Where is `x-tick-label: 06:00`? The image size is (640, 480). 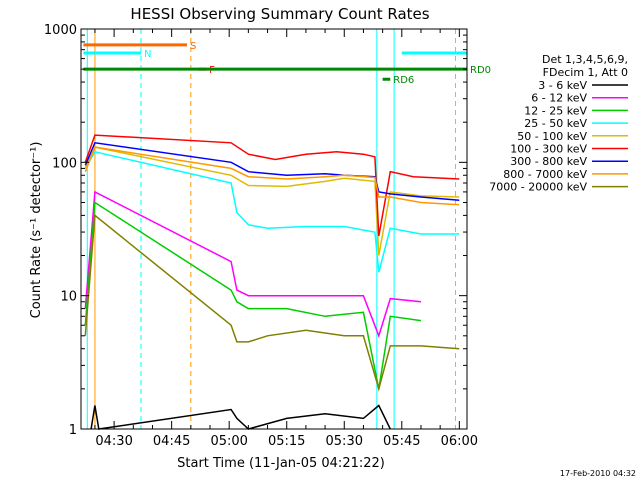
x-tick-label: 06:00 is located at coordinates (459, 441).